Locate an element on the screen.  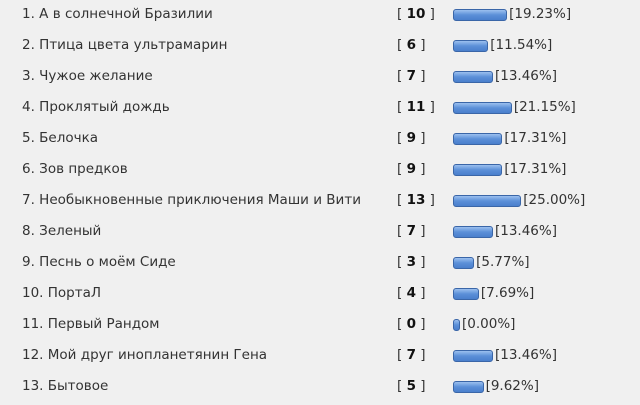
option-title: 3. Чужое желание is located at coordinates (87, 76).